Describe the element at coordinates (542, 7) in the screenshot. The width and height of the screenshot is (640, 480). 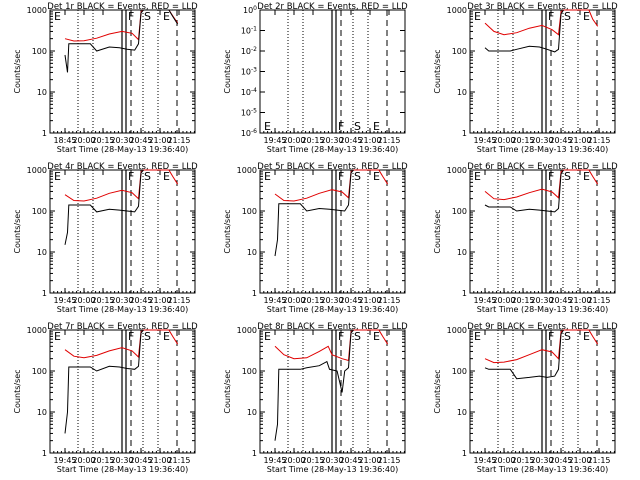
I see `panel-title: Det 3r BLACK = Events, RED = LLD` at that location.